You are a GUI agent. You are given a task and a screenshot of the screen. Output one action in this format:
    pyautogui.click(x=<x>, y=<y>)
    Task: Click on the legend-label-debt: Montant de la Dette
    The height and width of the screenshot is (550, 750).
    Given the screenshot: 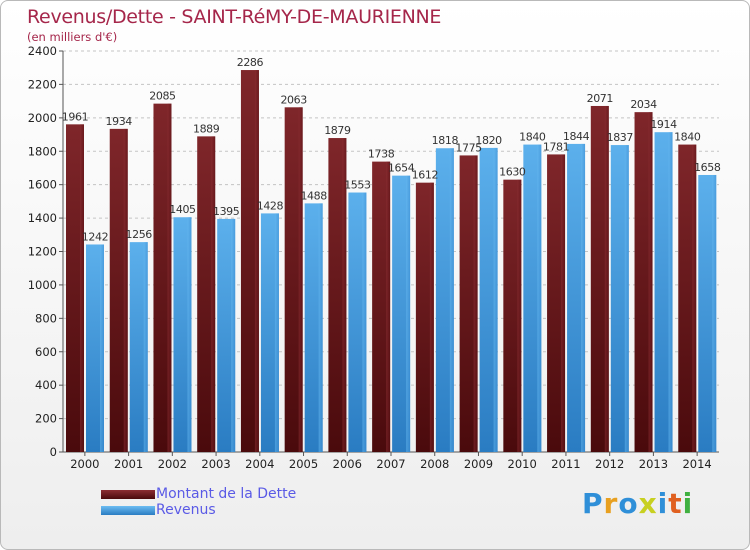 What is the action you would take?
    pyautogui.click(x=226, y=494)
    